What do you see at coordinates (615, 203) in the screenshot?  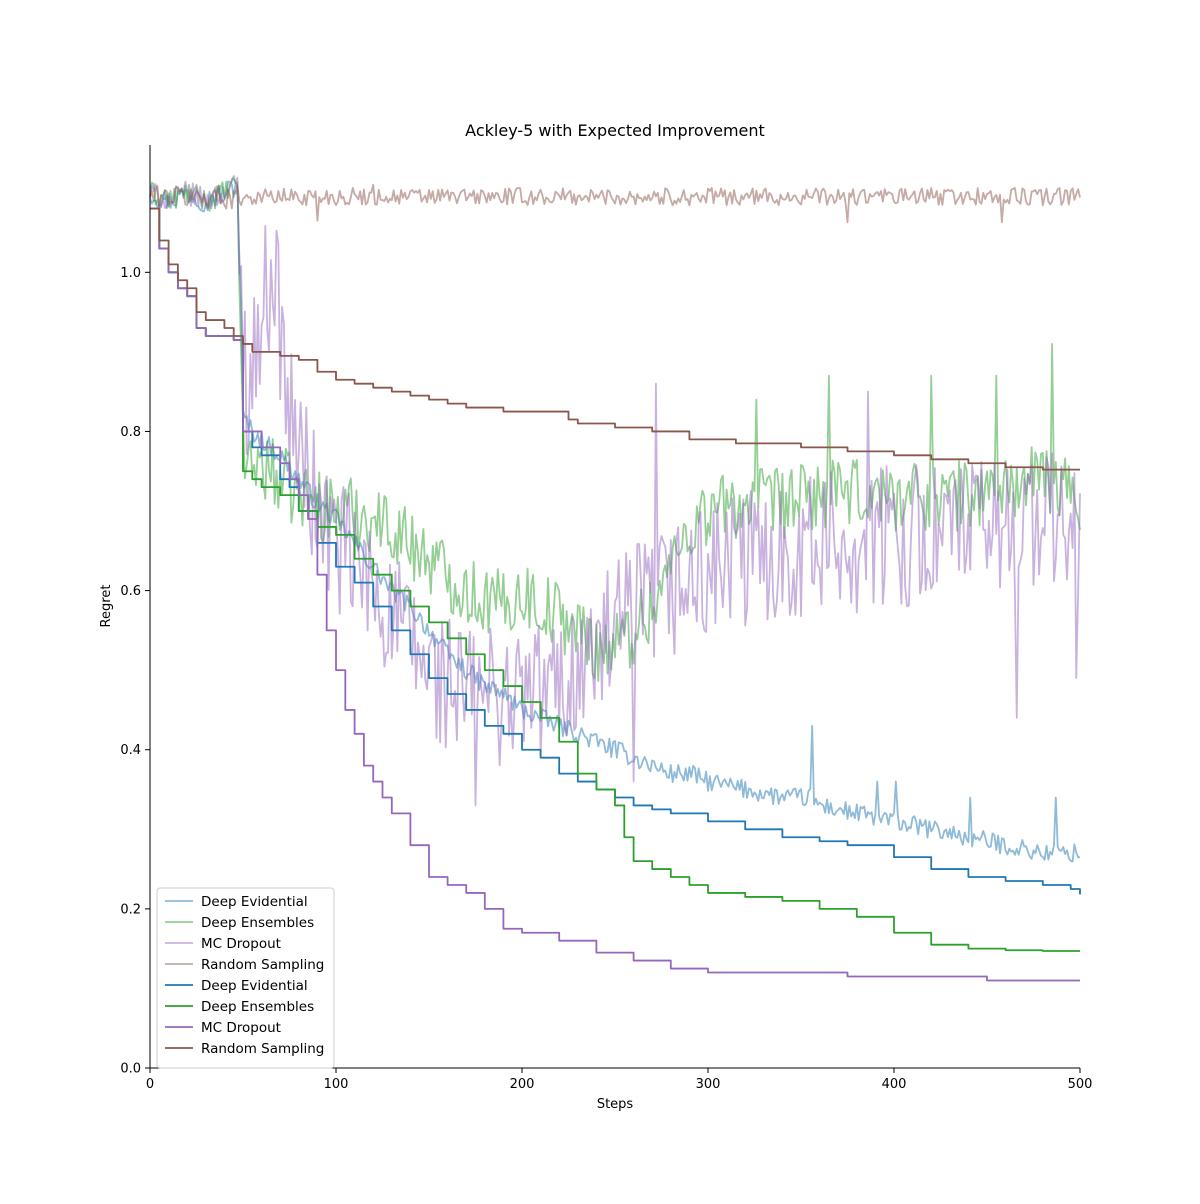 I see `series-line-noisy-random-sampling` at bounding box center [615, 203].